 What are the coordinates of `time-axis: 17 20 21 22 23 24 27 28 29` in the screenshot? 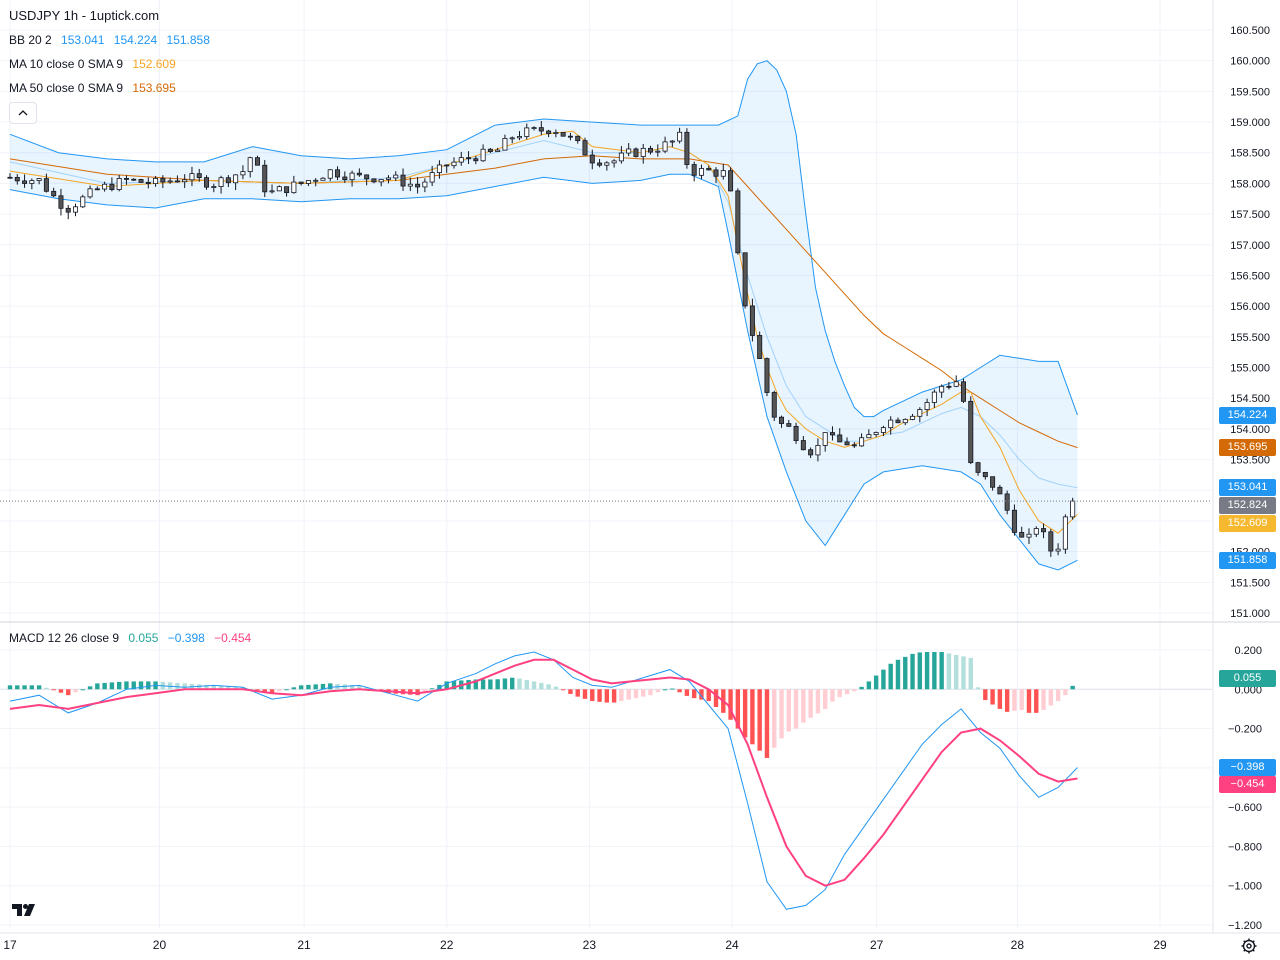 It's located at (585, 945).